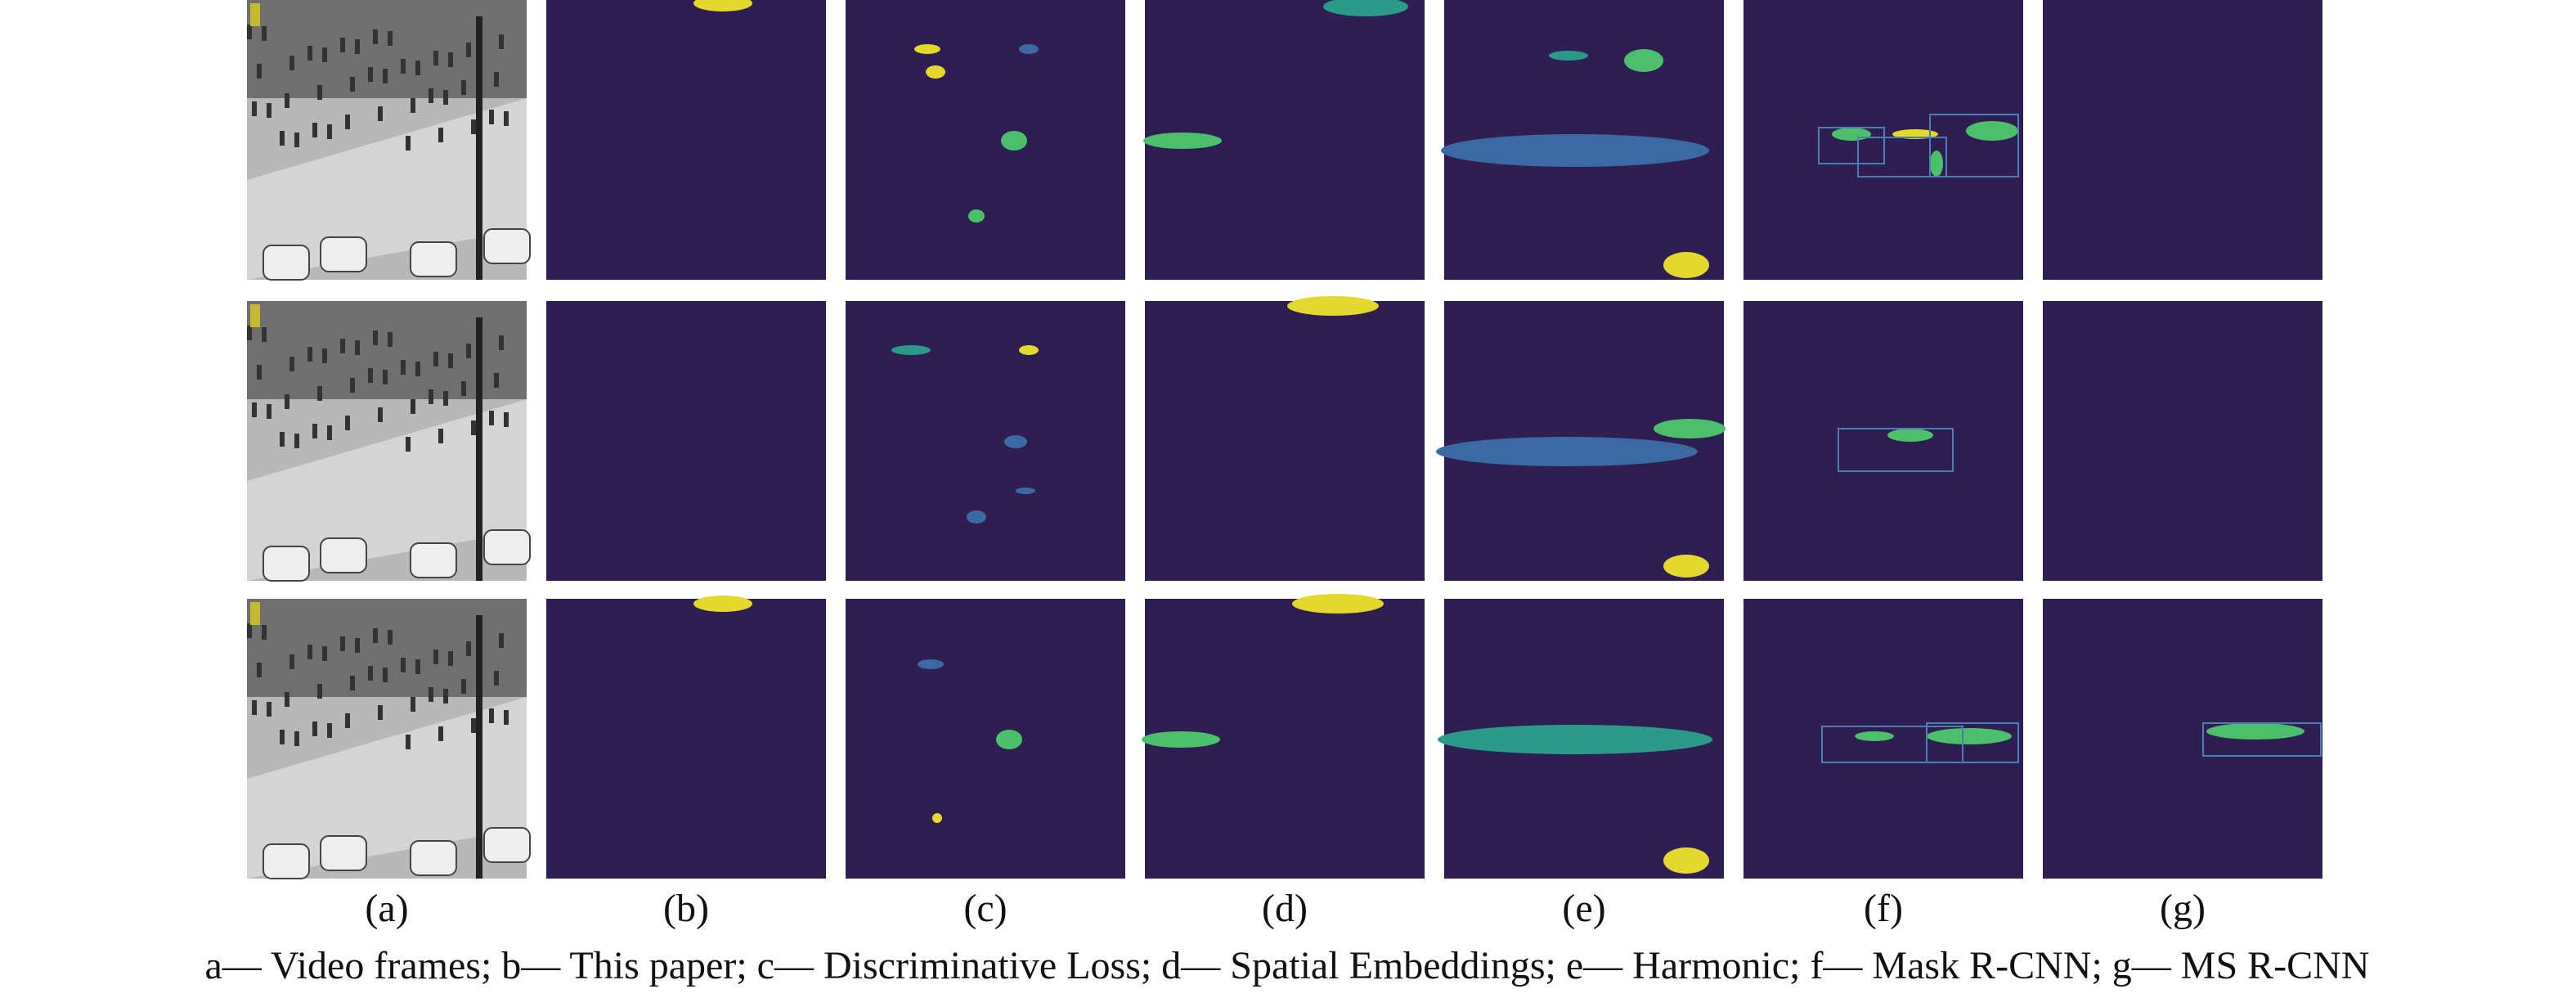 This screenshot has height=998, width=2576. What do you see at coordinates (386, 908) in the screenshot?
I see `panel-label: (a)` at bounding box center [386, 908].